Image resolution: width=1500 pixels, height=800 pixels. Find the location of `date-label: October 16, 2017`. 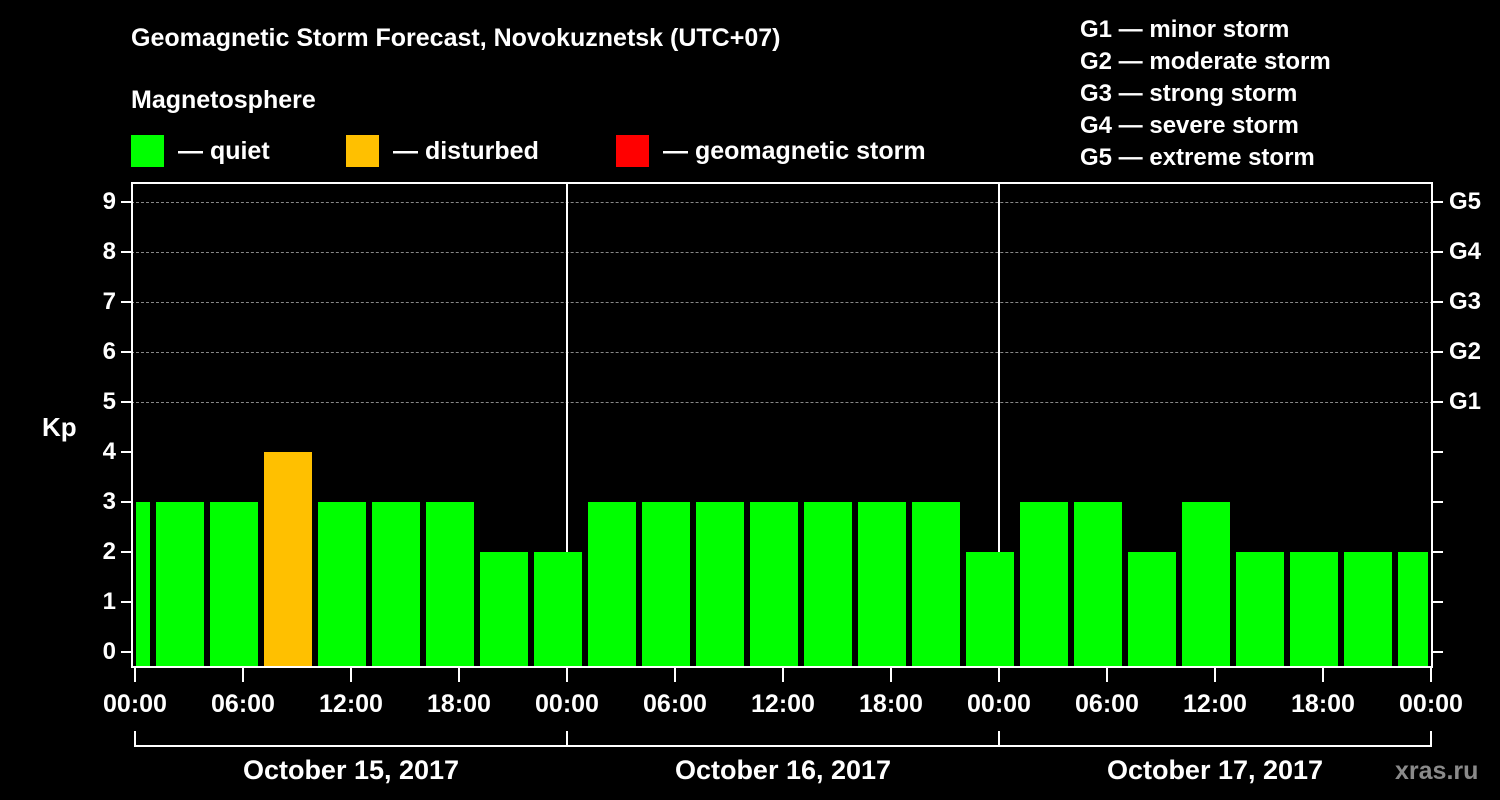

date-label: October 16, 2017 is located at coordinates (783, 770).